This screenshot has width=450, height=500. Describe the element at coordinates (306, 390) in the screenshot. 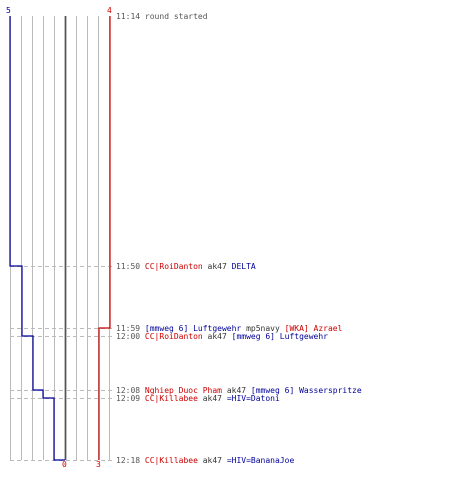

I see `event-victim: [mmweg 6] Wasserspritze` at that location.